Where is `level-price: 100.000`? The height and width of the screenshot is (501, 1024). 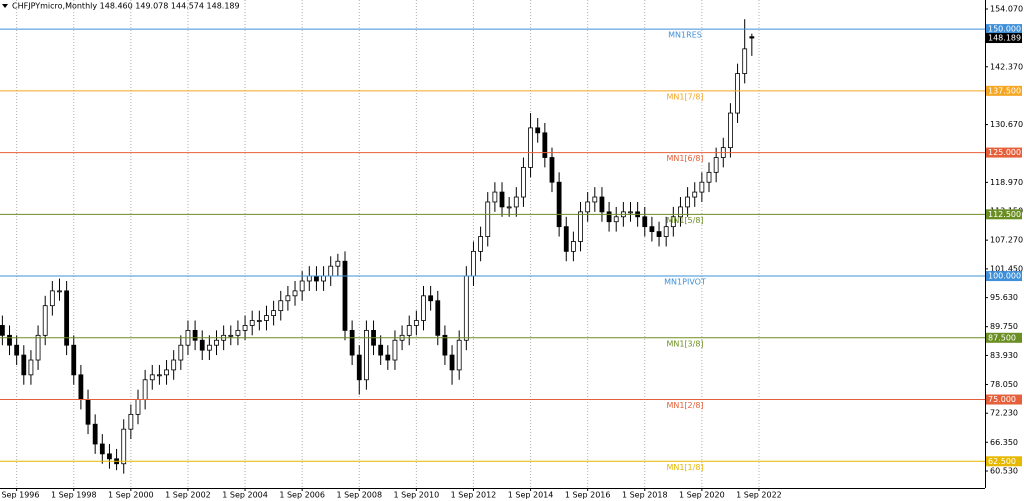
level-price: 100.000 is located at coordinates (1004, 276).